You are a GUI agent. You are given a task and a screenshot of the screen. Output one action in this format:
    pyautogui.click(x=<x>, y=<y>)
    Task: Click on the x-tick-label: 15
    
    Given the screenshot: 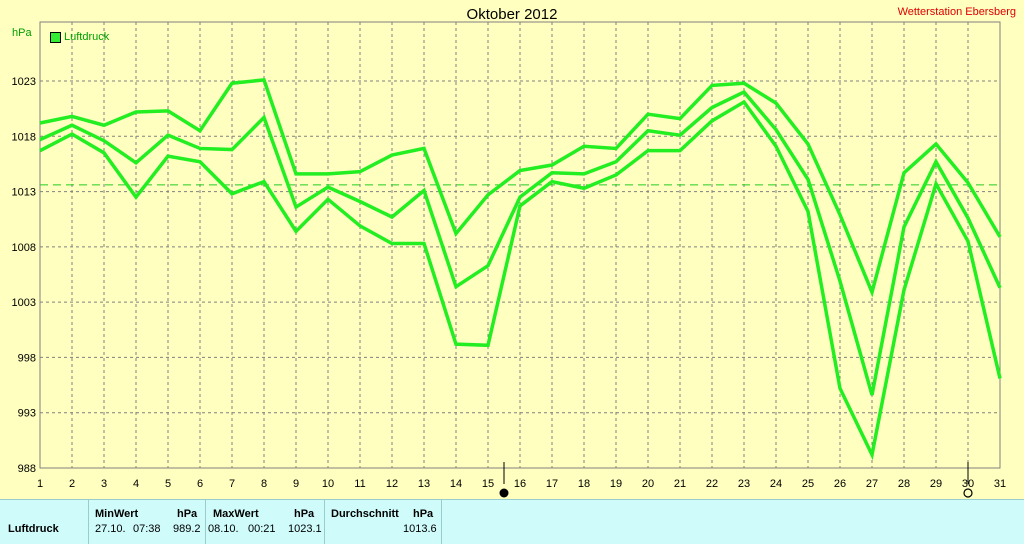 What is the action you would take?
    pyautogui.click(x=488, y=484)
    